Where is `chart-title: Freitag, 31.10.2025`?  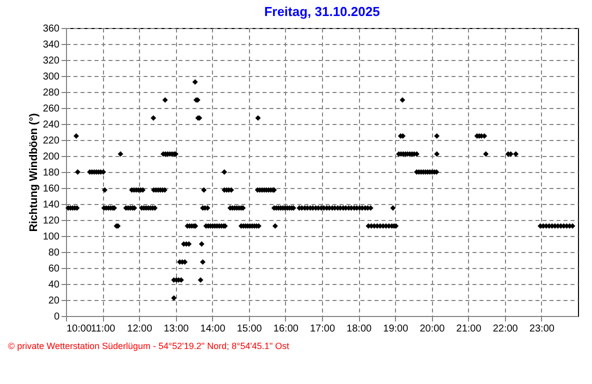
chart-title: Freitag, 31.10.2025 is located at coordinates (322, 11).